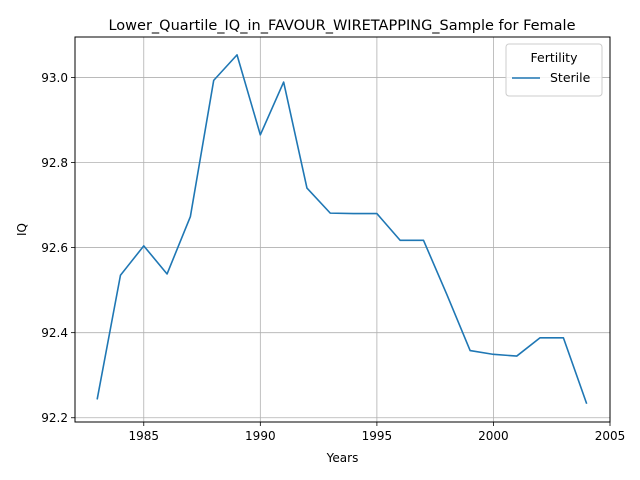  I want to click on y-axis-label: IQ, so click(22, 229).